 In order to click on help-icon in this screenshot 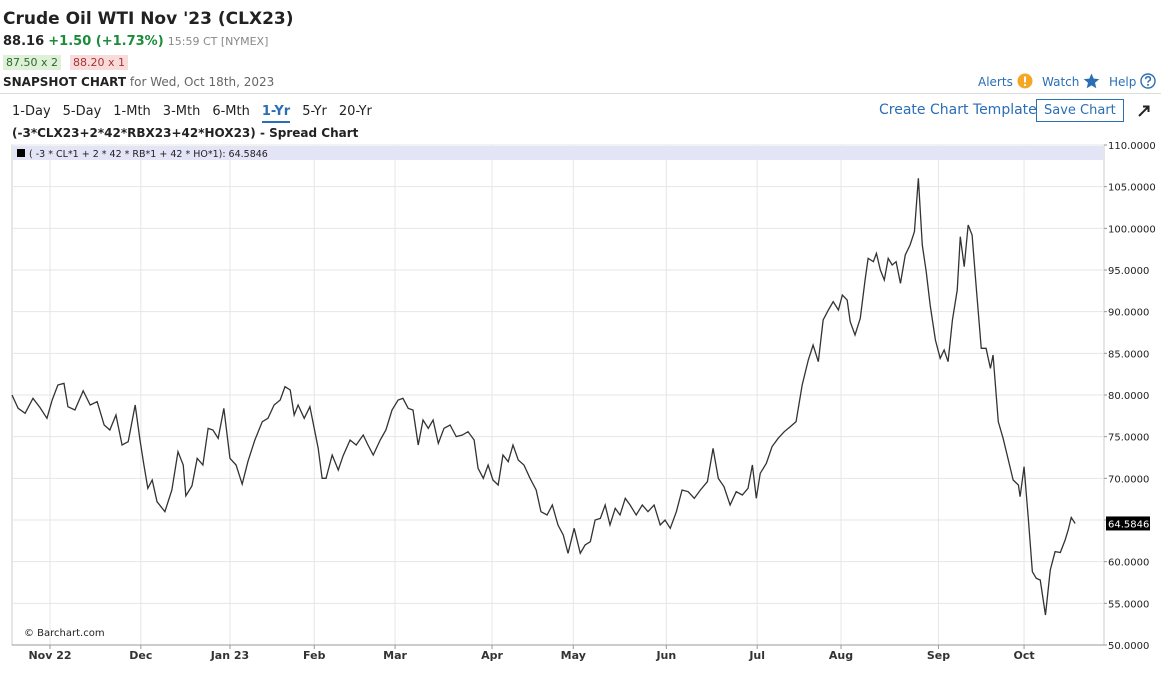, I will do `click(1148, 81)`.